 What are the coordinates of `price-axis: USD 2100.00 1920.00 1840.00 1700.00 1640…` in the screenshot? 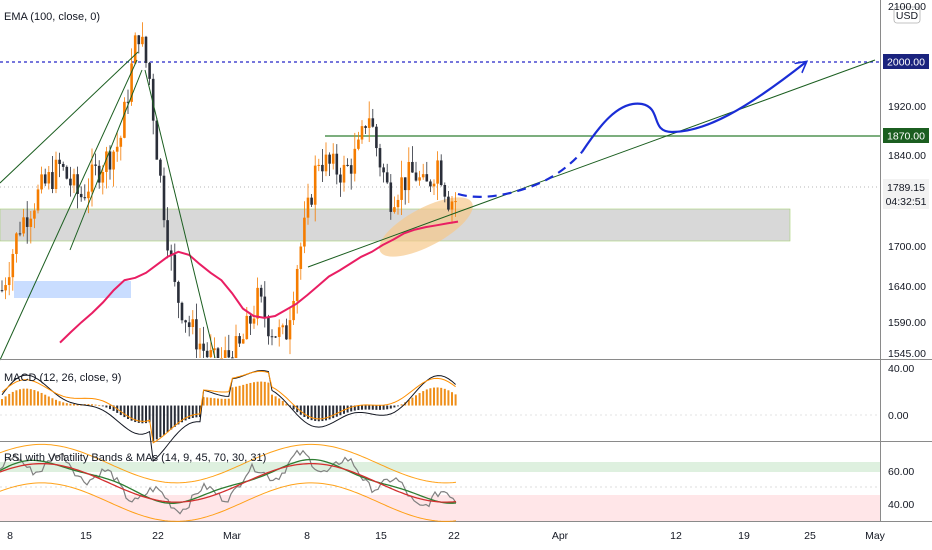 It's located at (906, 256).